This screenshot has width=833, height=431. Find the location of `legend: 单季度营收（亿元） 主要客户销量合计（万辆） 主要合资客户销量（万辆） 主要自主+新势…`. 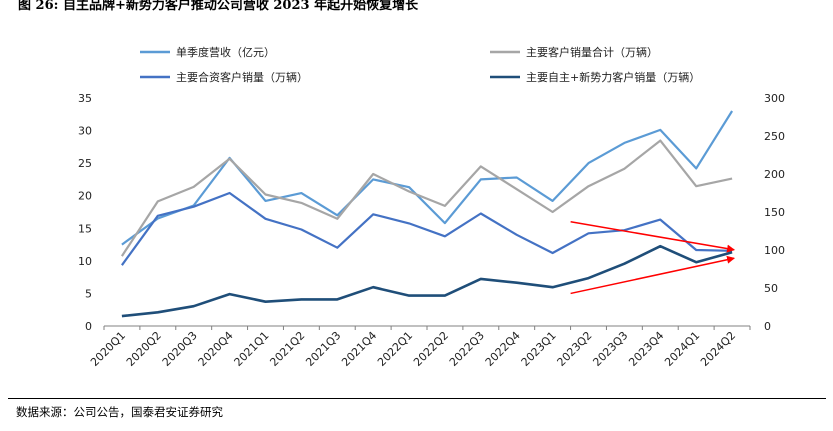

legend: 单季度营收（亿元） 主要客户销量合计（万辆） 主要合资客户销量（万辆） 主要自主+新势… is located at coordinates (420, 64).